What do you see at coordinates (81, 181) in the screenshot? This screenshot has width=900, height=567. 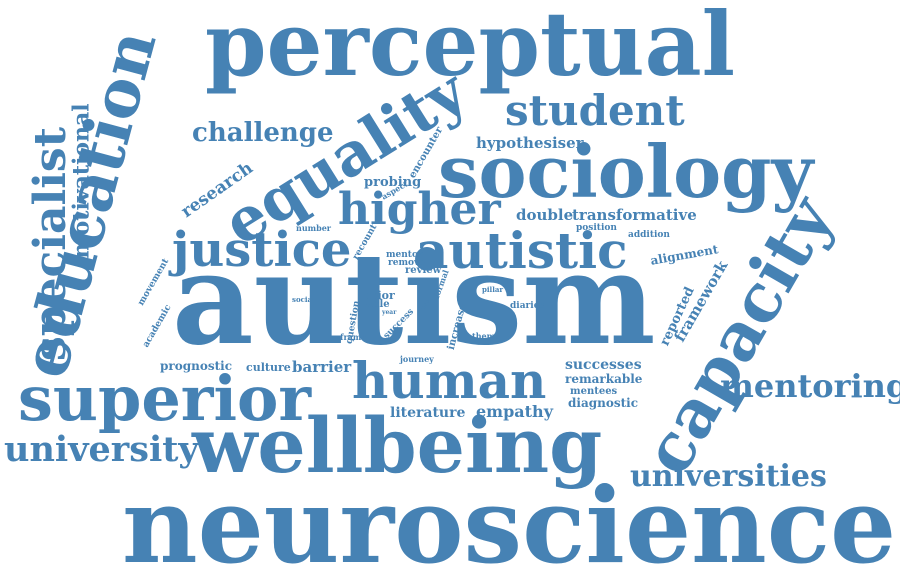 I see `word-motivational: motivational` at bounding box center [81, 181].